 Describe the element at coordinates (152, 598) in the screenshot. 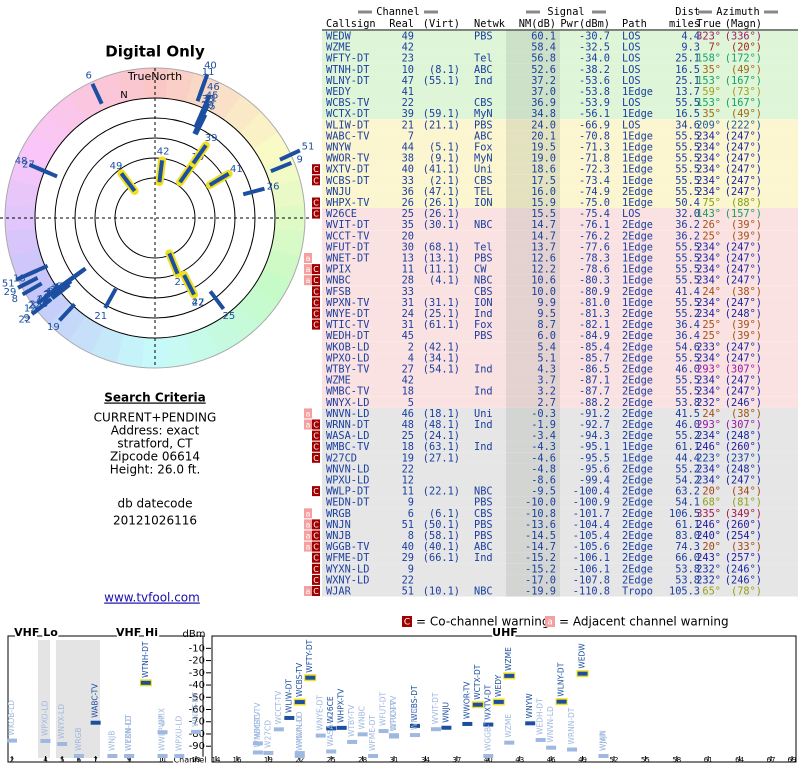

I see `site-link: www.tvfool.com` at that location.